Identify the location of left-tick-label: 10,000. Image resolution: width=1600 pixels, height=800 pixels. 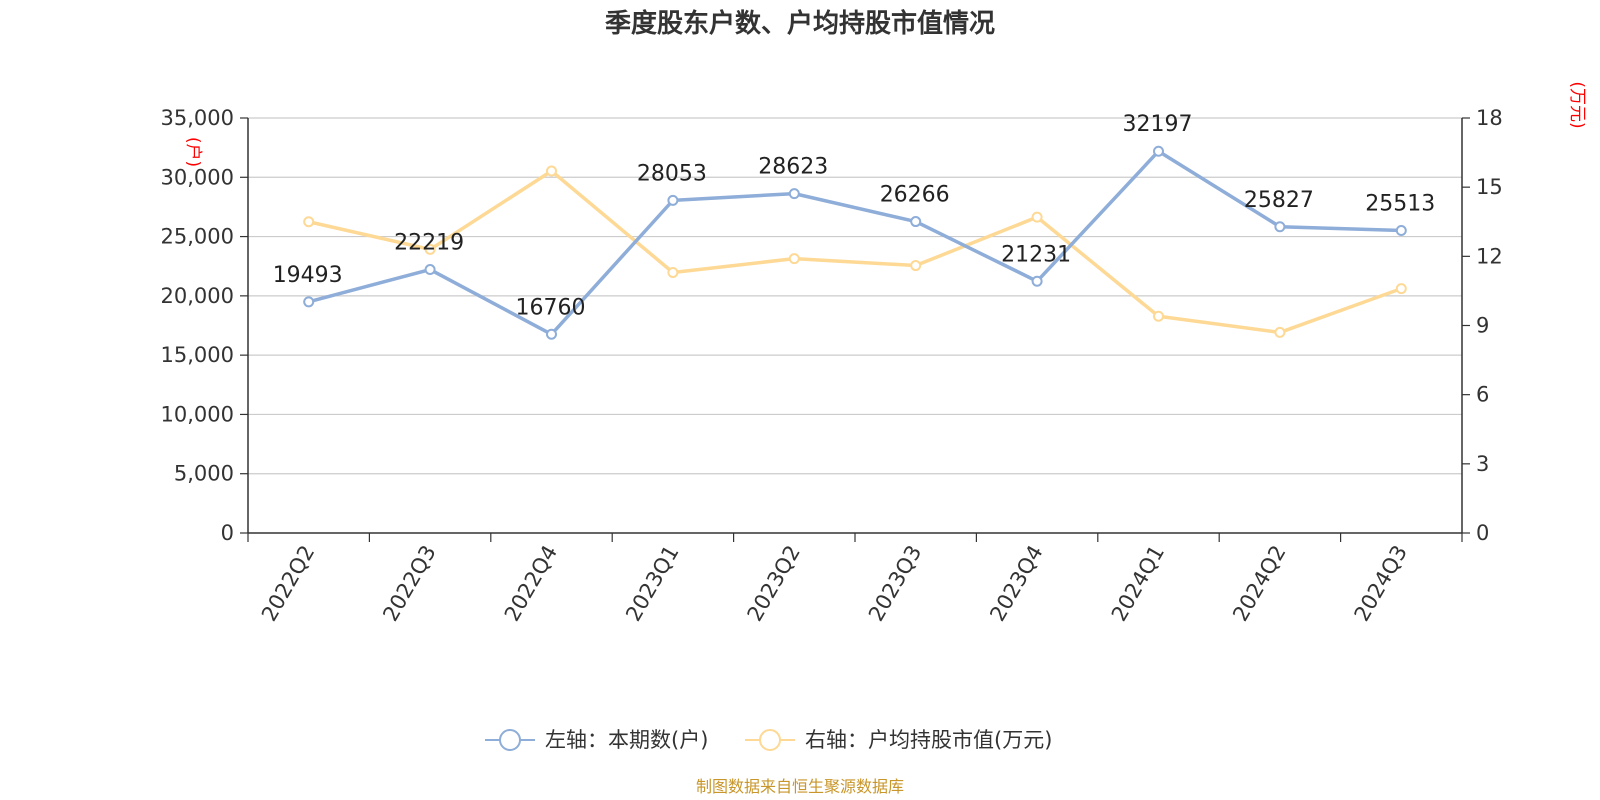
(197, 414).